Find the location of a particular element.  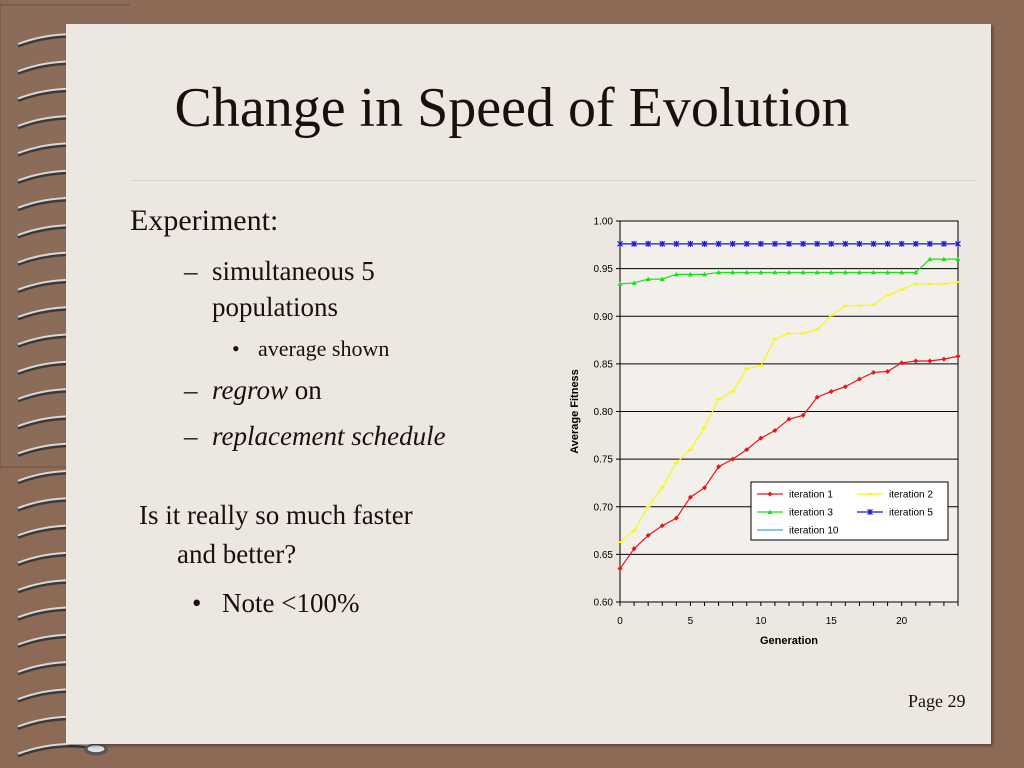

x-axis-label: Generation is located at coordinates (789, 641).